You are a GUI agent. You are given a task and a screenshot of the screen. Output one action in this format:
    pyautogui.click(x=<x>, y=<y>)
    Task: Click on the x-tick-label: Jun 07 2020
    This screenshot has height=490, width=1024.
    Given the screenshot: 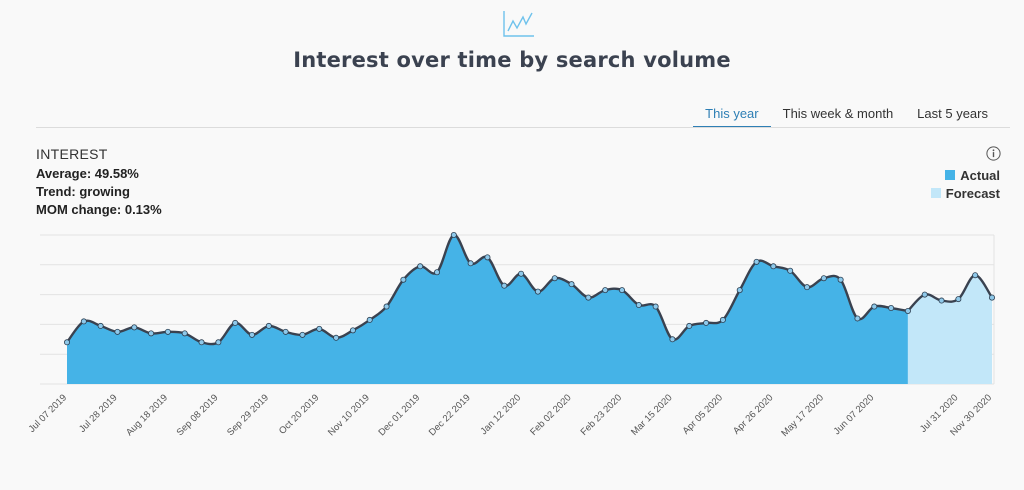 What is the action you would take?
    pyautogui.click(x=854, y=414)
    